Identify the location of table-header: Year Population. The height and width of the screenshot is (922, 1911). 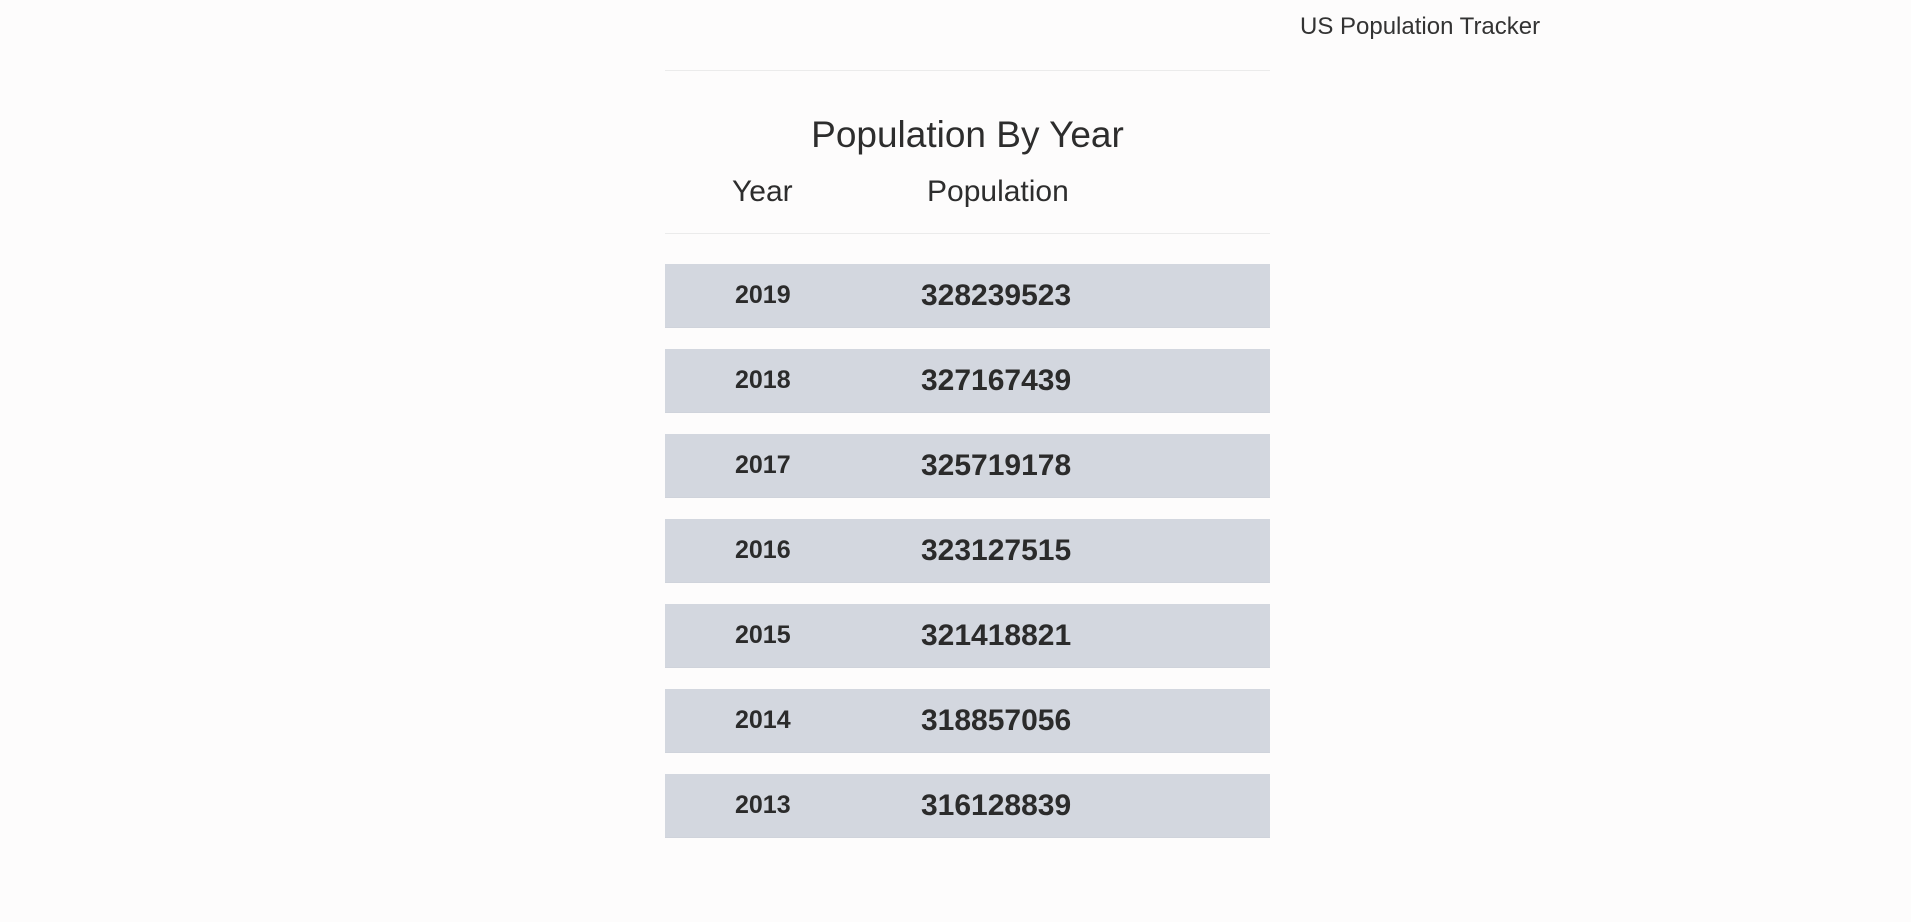
(967, 196).